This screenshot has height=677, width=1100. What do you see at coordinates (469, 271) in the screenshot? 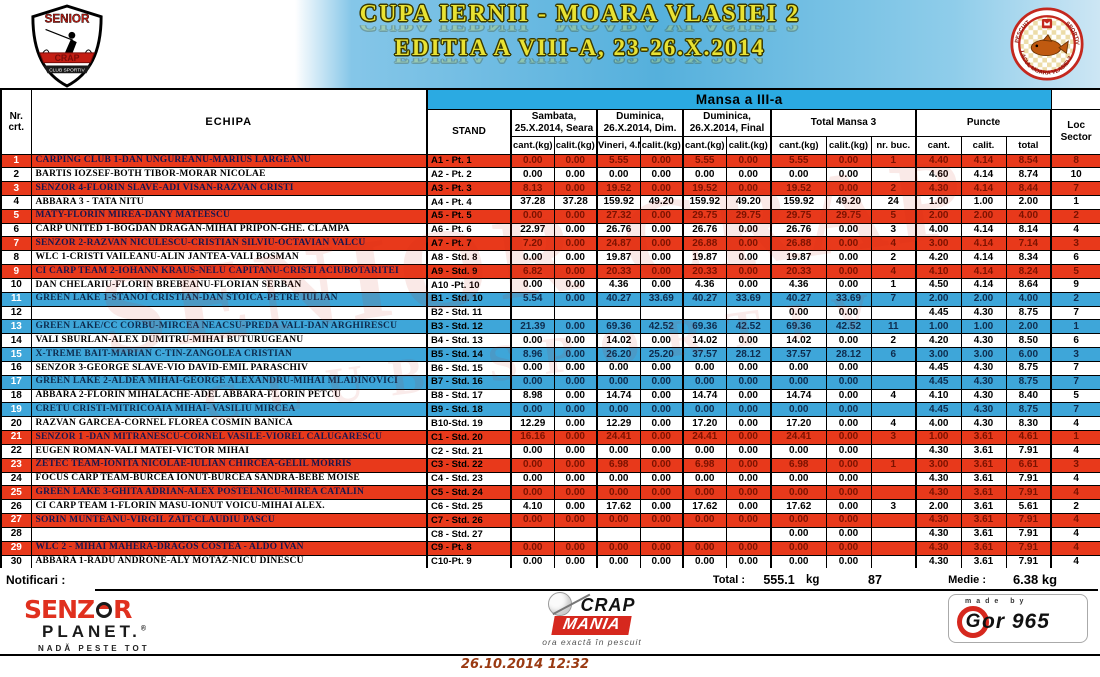
I see `stand-cell: A9 - Std. 9` at bounding box center [469, 271].